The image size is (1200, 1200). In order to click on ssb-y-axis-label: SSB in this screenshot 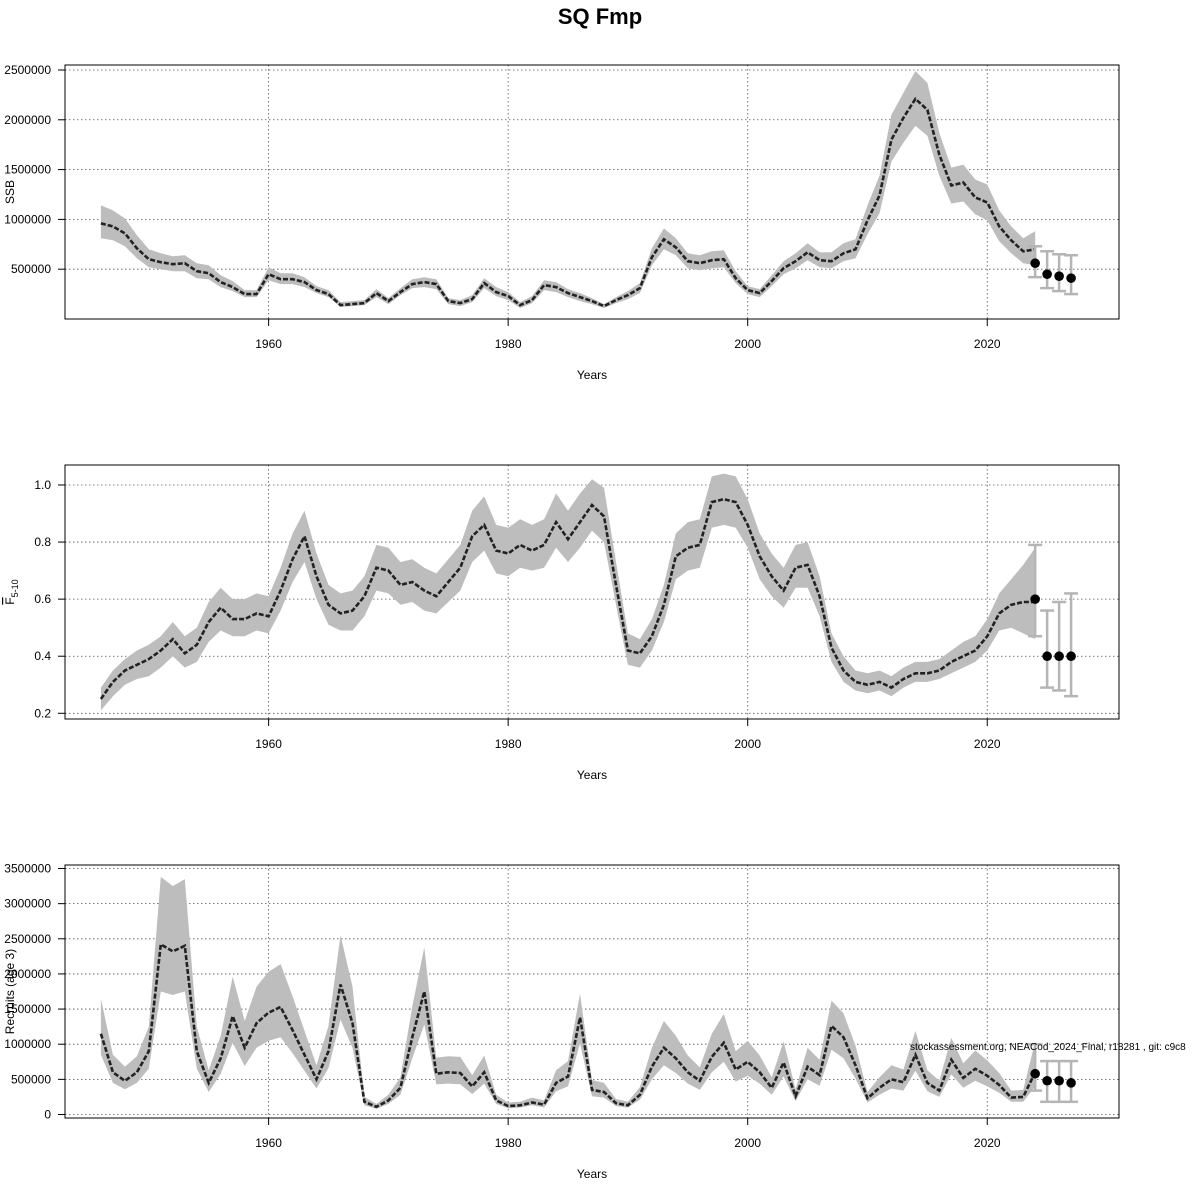, I will do `click(10, 192)`.